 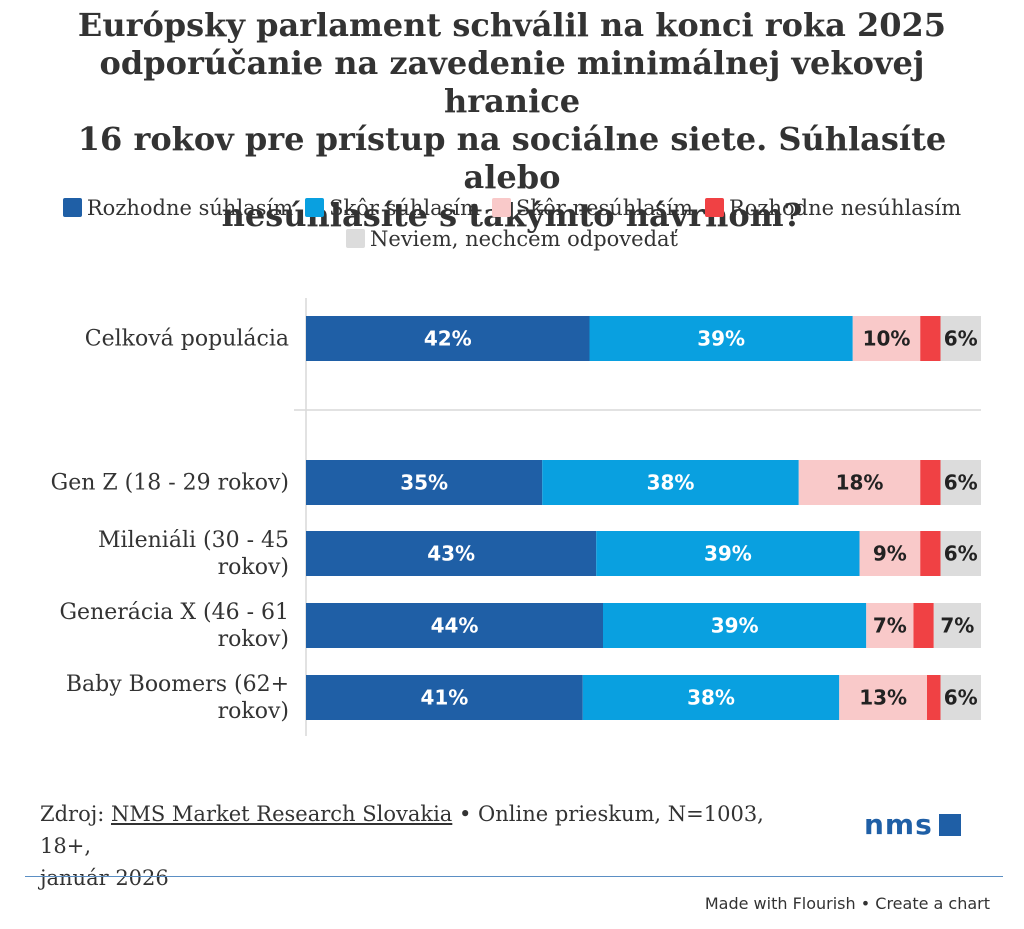 I want to click on source-link: NMS Market Research Slovakia, so click(x=281, y=814).